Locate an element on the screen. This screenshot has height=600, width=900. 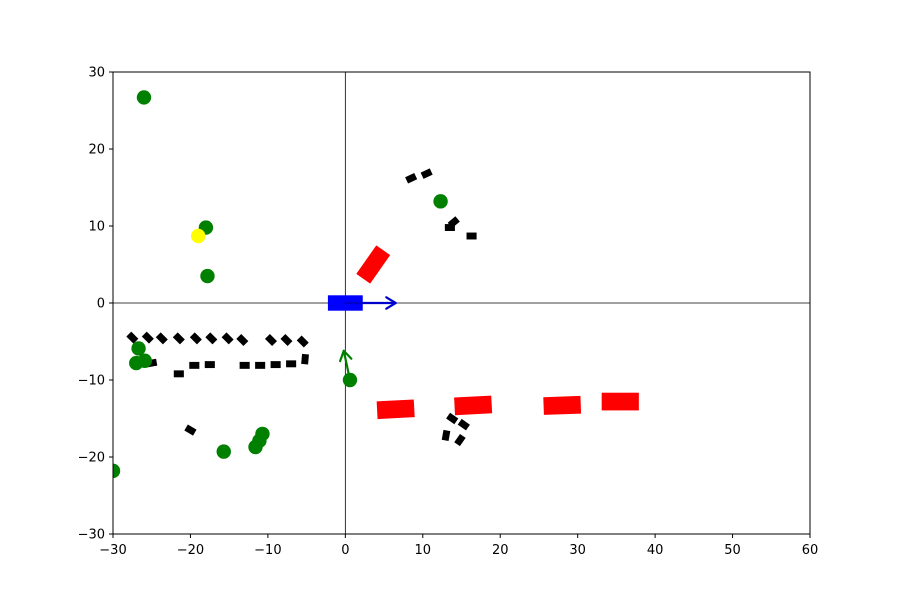
x-tick-label: 10 is located at coordinates (423, 550).